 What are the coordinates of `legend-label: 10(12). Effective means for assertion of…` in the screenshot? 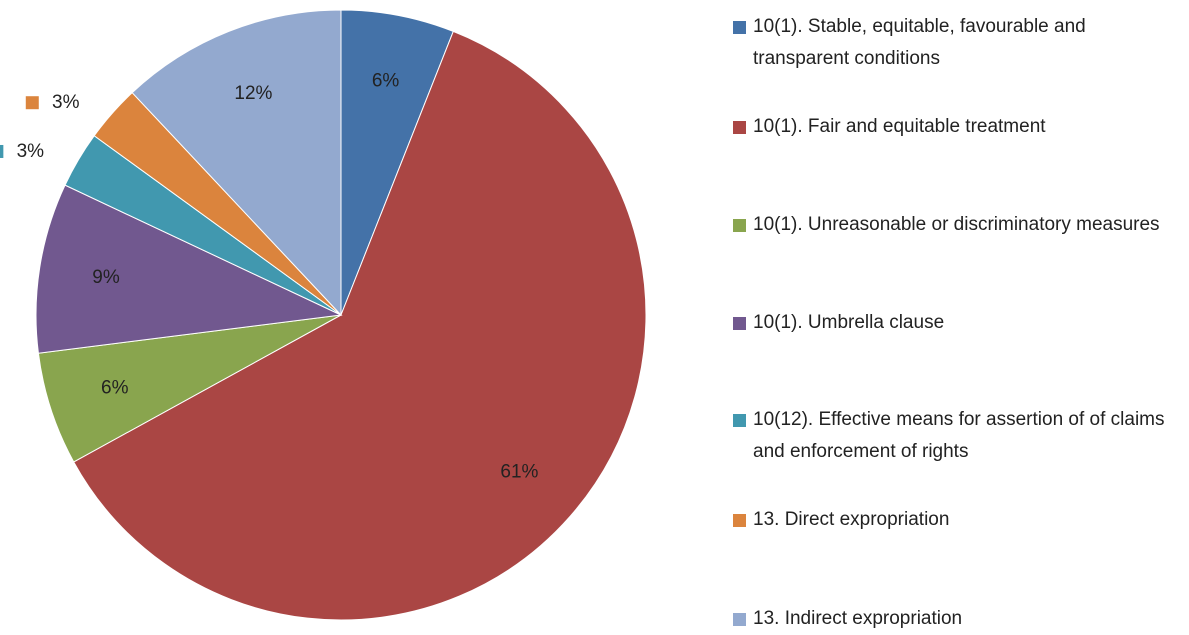 It's located at (959, 435).